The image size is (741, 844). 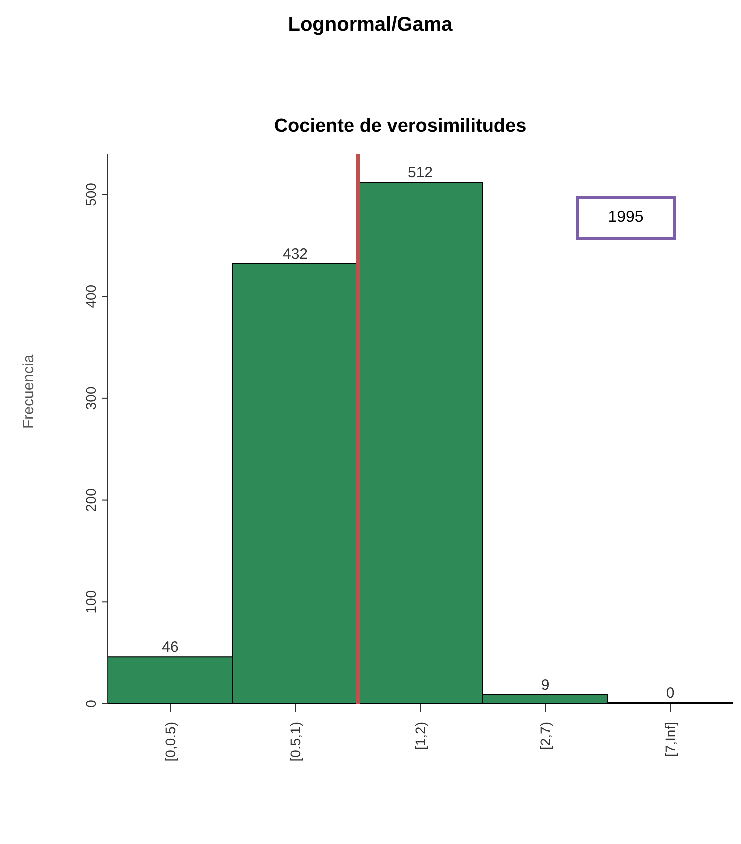 I want to click on chart-subtitle: Cociente de verosimilitudes, so click(x=400, y=127).